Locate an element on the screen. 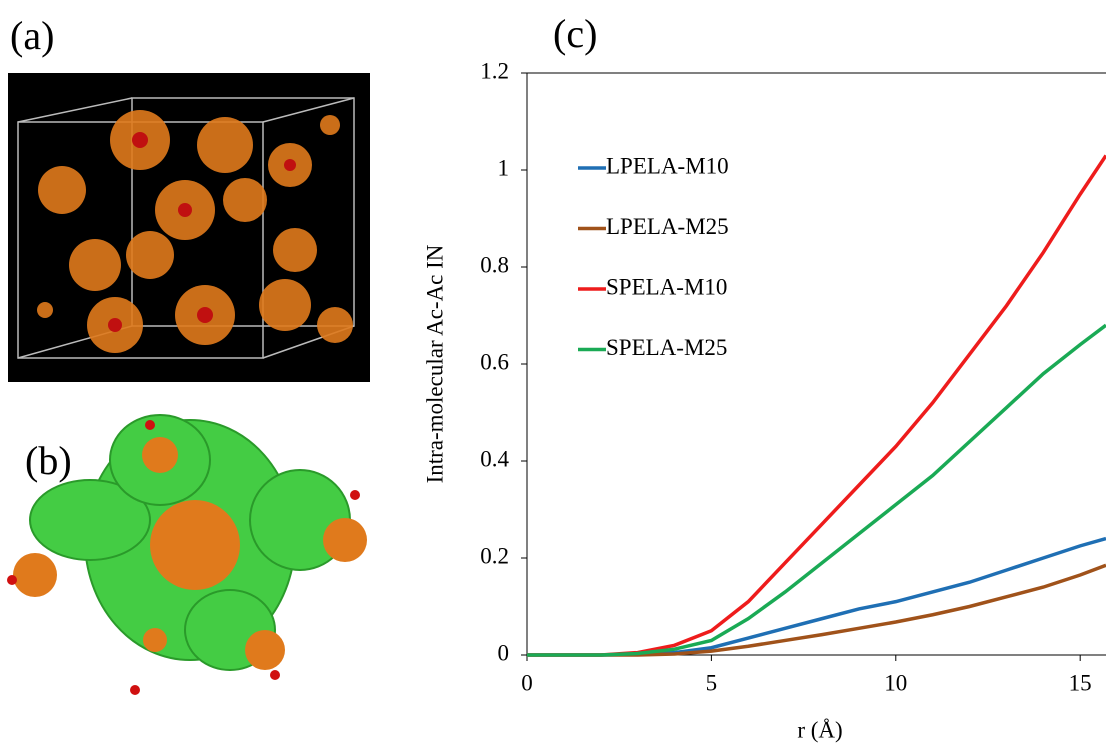 The width and height of the screenshot is (1106, 746). y-tick-label: 0.8 is located at coordinates (494, 264).